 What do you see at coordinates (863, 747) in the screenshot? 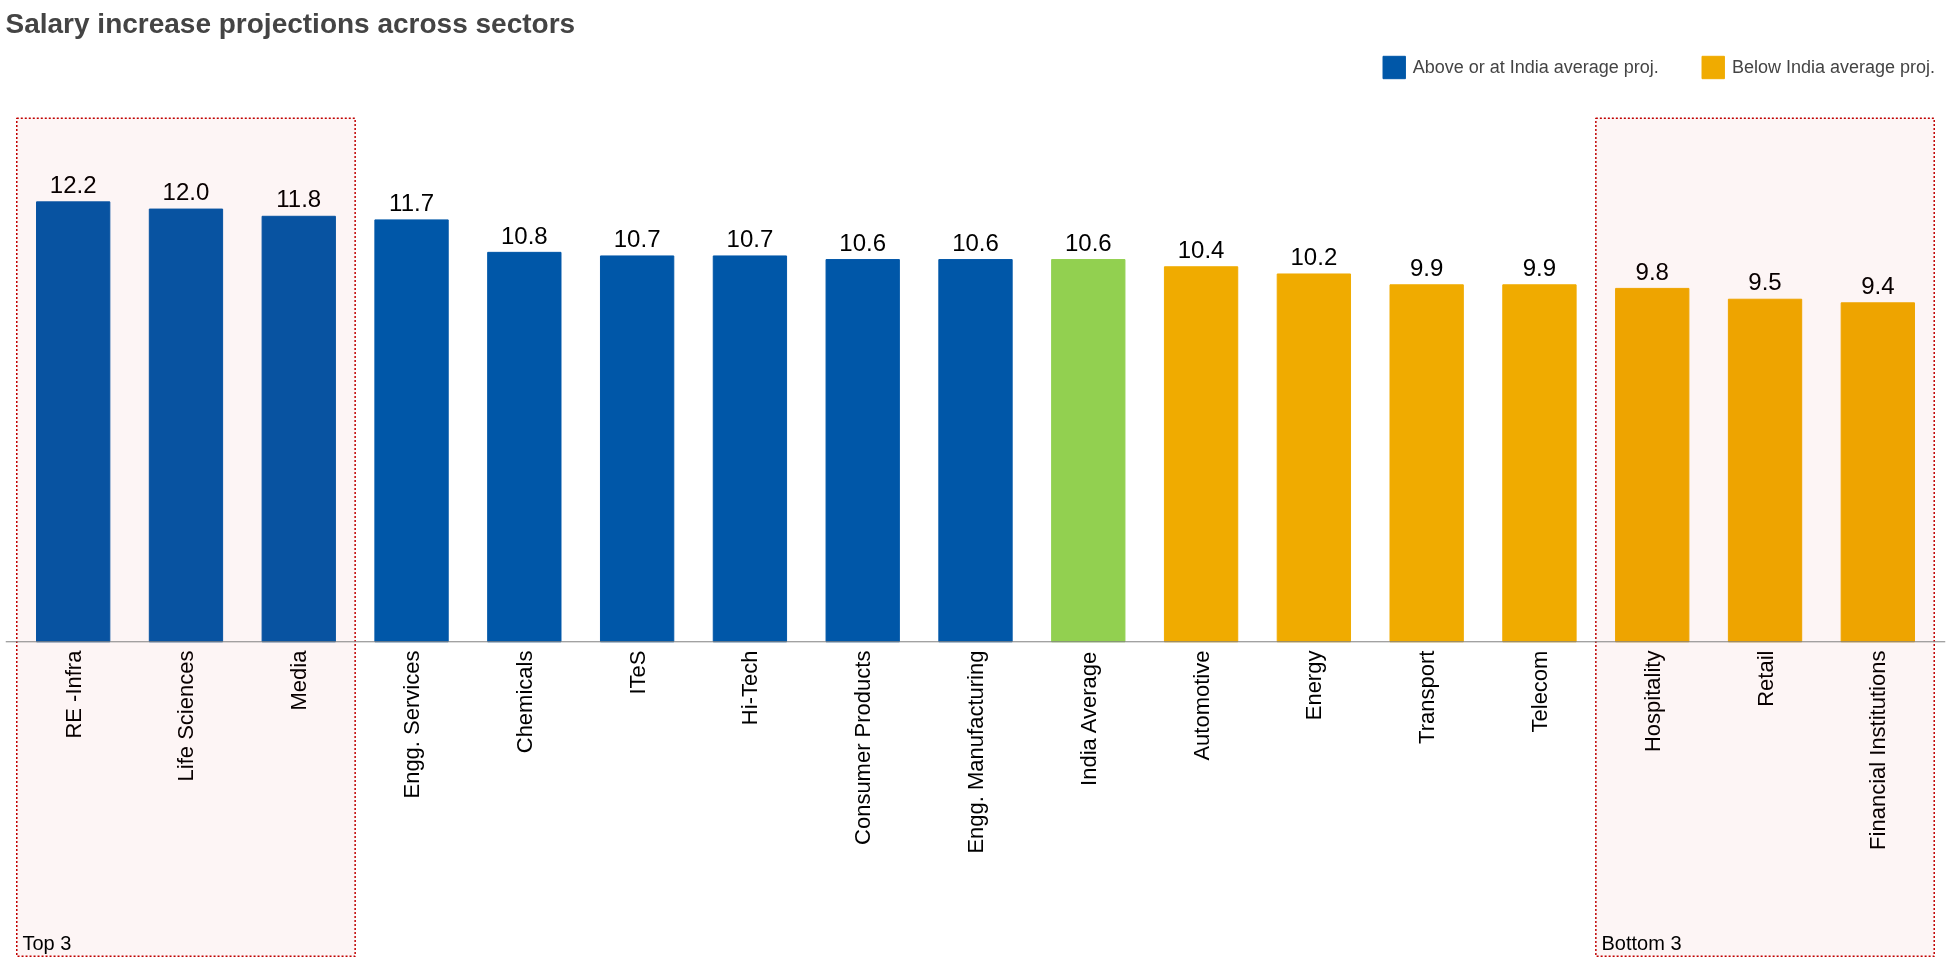
I see `x-tick-label: Consumer Products` at bounding box center [863, 747].